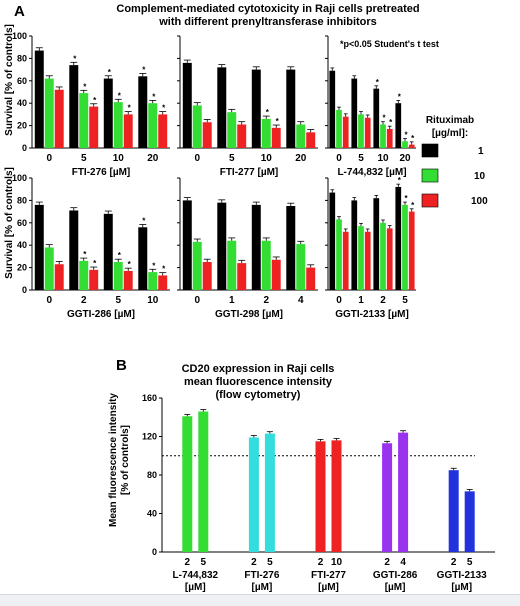  Describe the element at coordinates (361, 258) in the screenshot. I see `bar-ggti-2133-m-1-s10` at that location.